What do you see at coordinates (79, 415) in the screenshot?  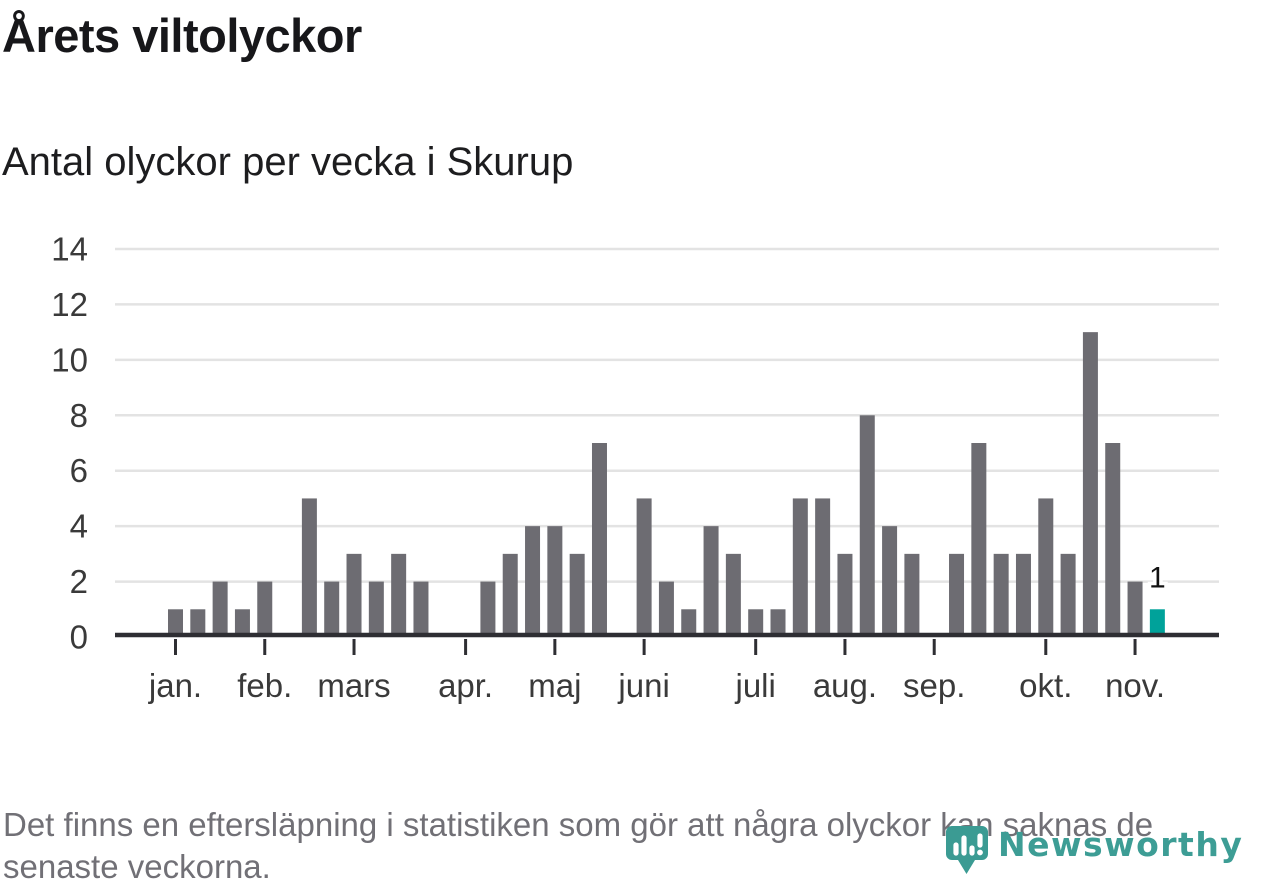 I see `y-axis-label: 8` at bounding box center [79, 415].